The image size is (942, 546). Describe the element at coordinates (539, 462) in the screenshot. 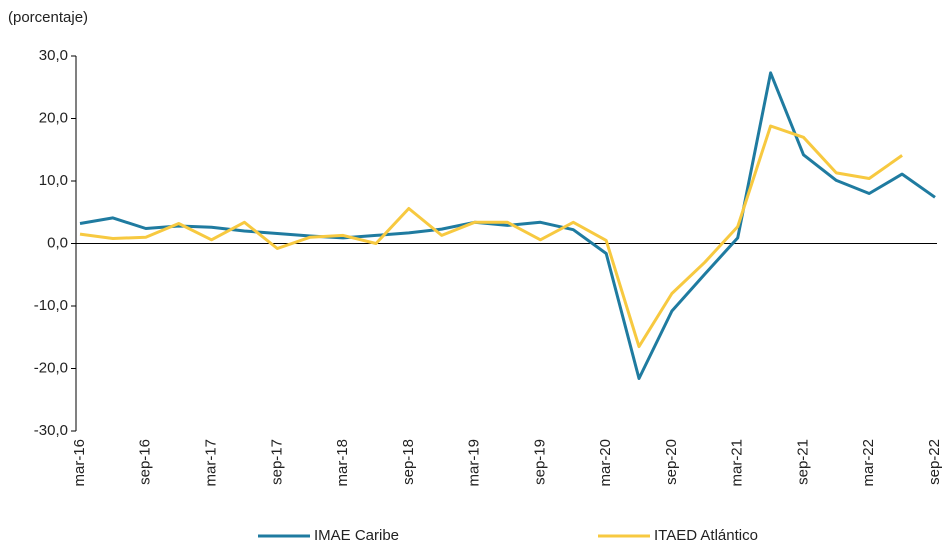

I see `x-tick-label: sep-19` at that location.